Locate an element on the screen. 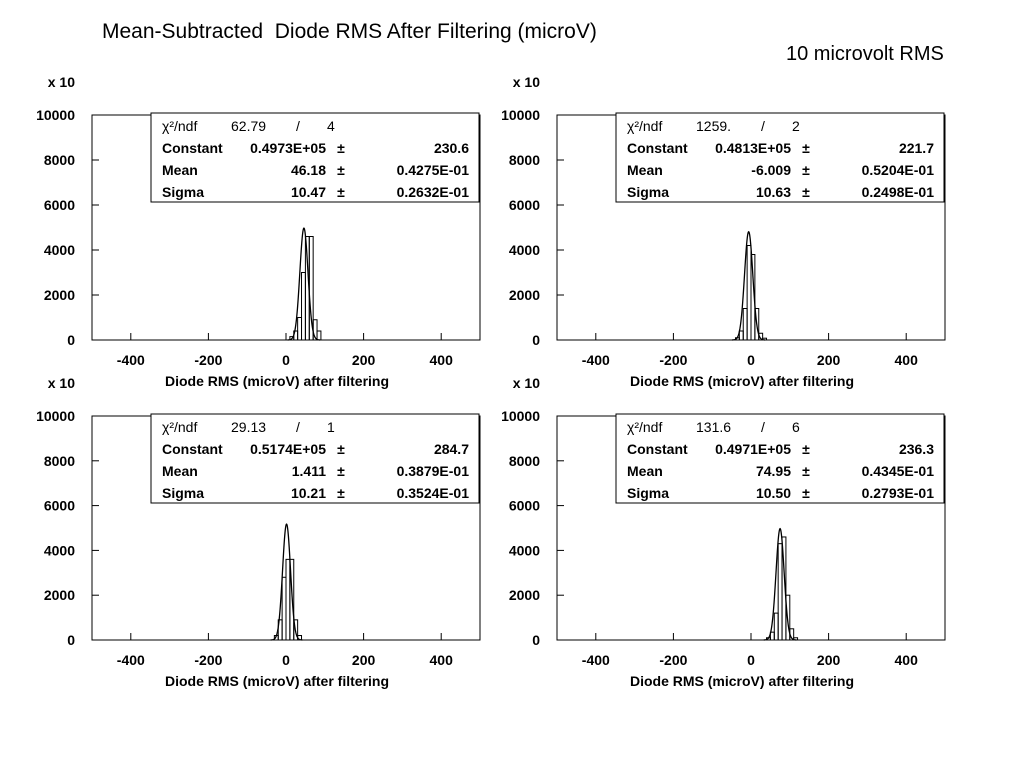 This screenshot has height=768, width=1024. stats-sigma-error: 0.2632E-01 is located at coordinates (433, 192).